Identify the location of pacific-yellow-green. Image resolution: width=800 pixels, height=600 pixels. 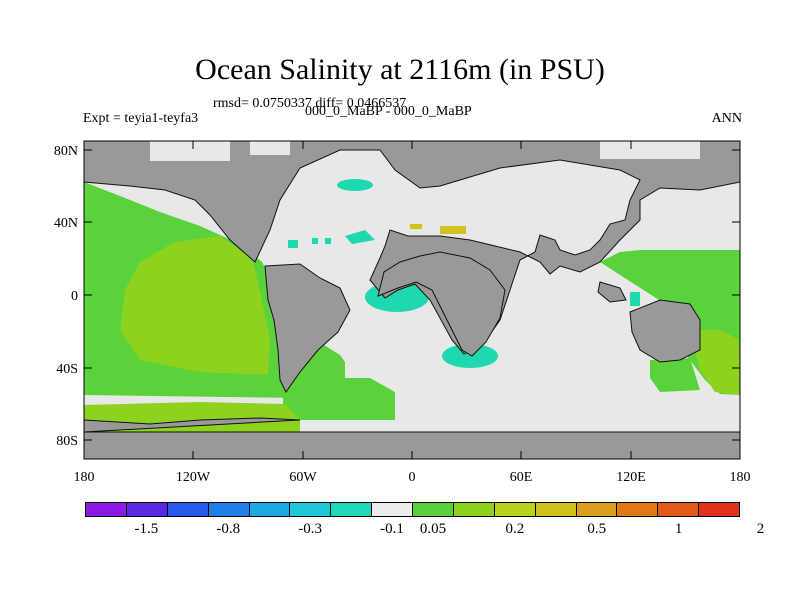
(195, 305).